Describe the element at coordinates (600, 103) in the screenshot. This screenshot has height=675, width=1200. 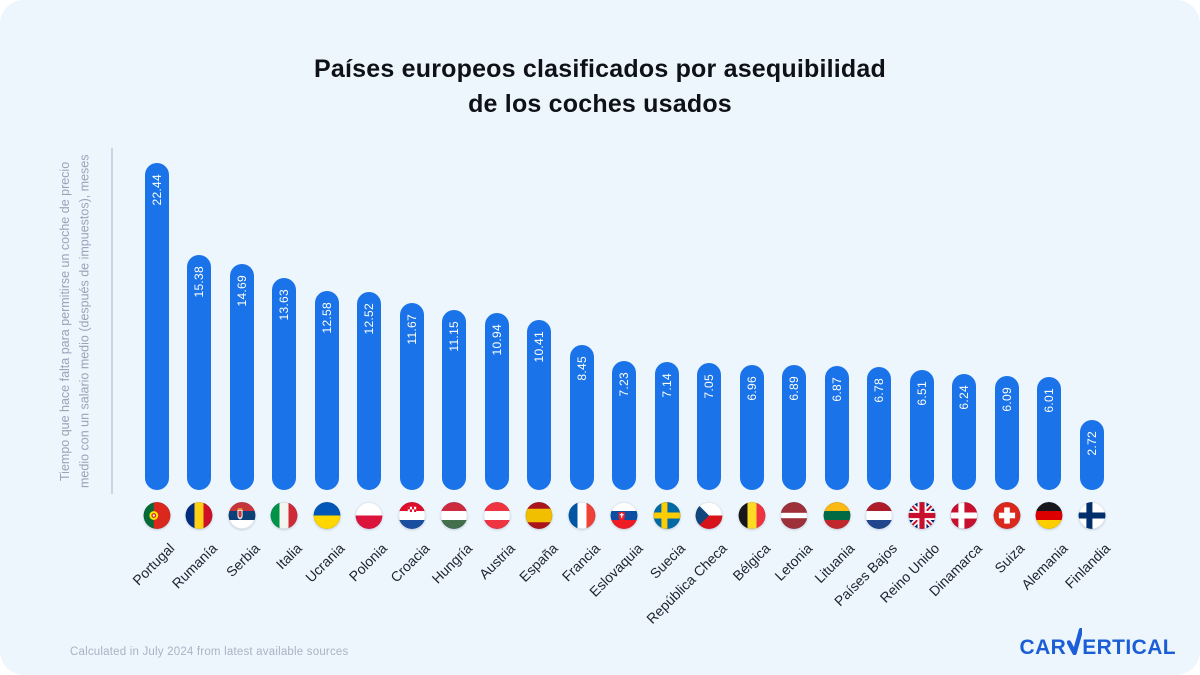
I see `chart-title-line2: de los coches usados` at that location.